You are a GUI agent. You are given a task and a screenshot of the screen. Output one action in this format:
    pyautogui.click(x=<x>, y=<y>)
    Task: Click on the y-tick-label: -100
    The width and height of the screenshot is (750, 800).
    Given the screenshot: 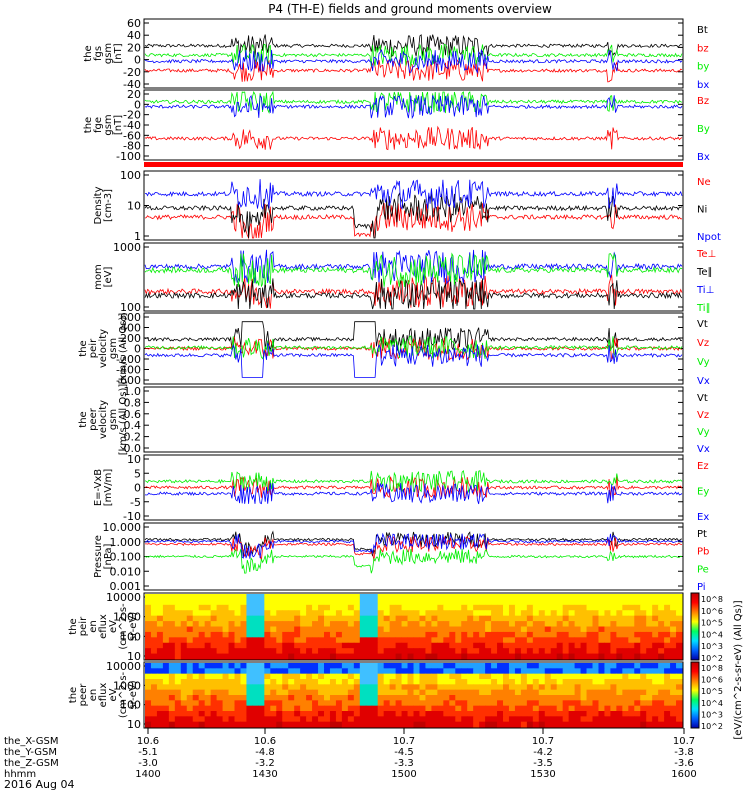 What is the action you would take?
    pyautogui.click(x=128, y=156)
    